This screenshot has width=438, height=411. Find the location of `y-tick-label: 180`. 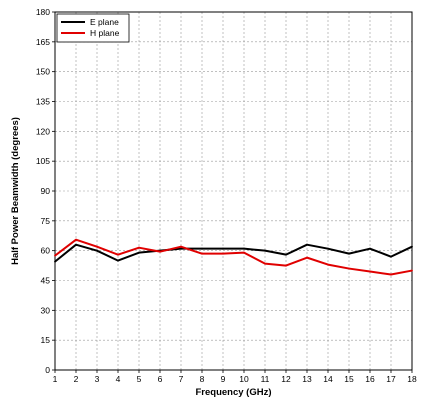

y-tick-label: 180 is located at coordinates (43, 12).